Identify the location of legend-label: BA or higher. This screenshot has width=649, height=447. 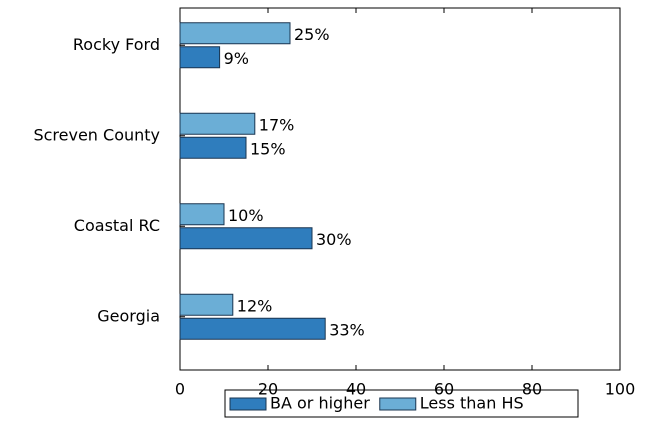
(320, 403).